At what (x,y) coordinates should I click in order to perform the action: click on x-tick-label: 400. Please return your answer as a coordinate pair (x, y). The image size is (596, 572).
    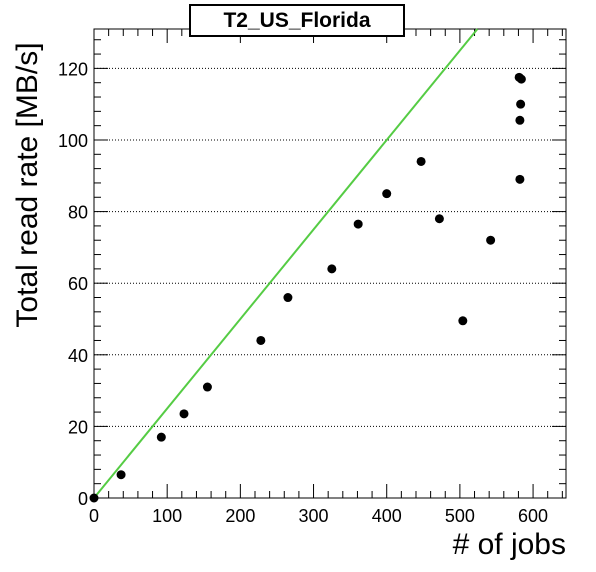
    Looking at the image, I should click on (387, 516).